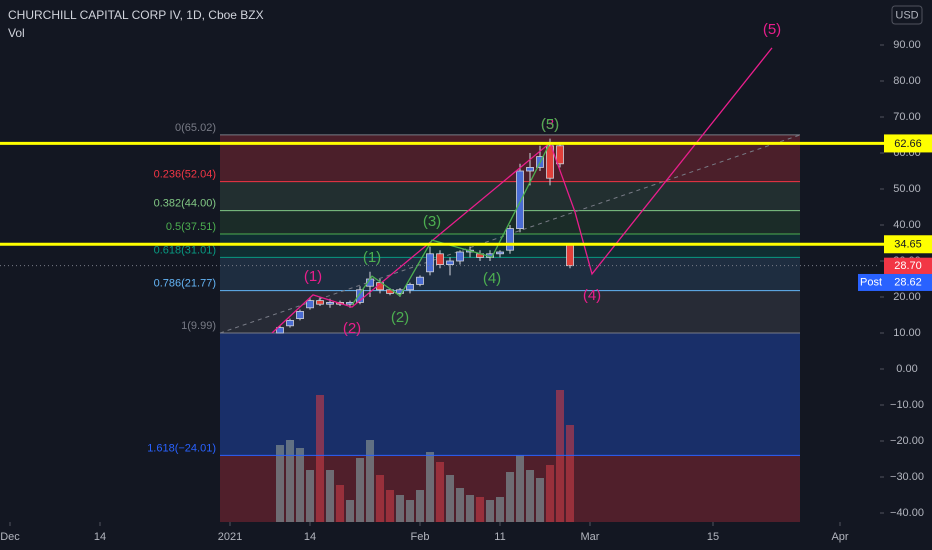  Describe the element at coordinates (907, 81) in the screenshot. I see `y-tick-label: 80.00` at that location.